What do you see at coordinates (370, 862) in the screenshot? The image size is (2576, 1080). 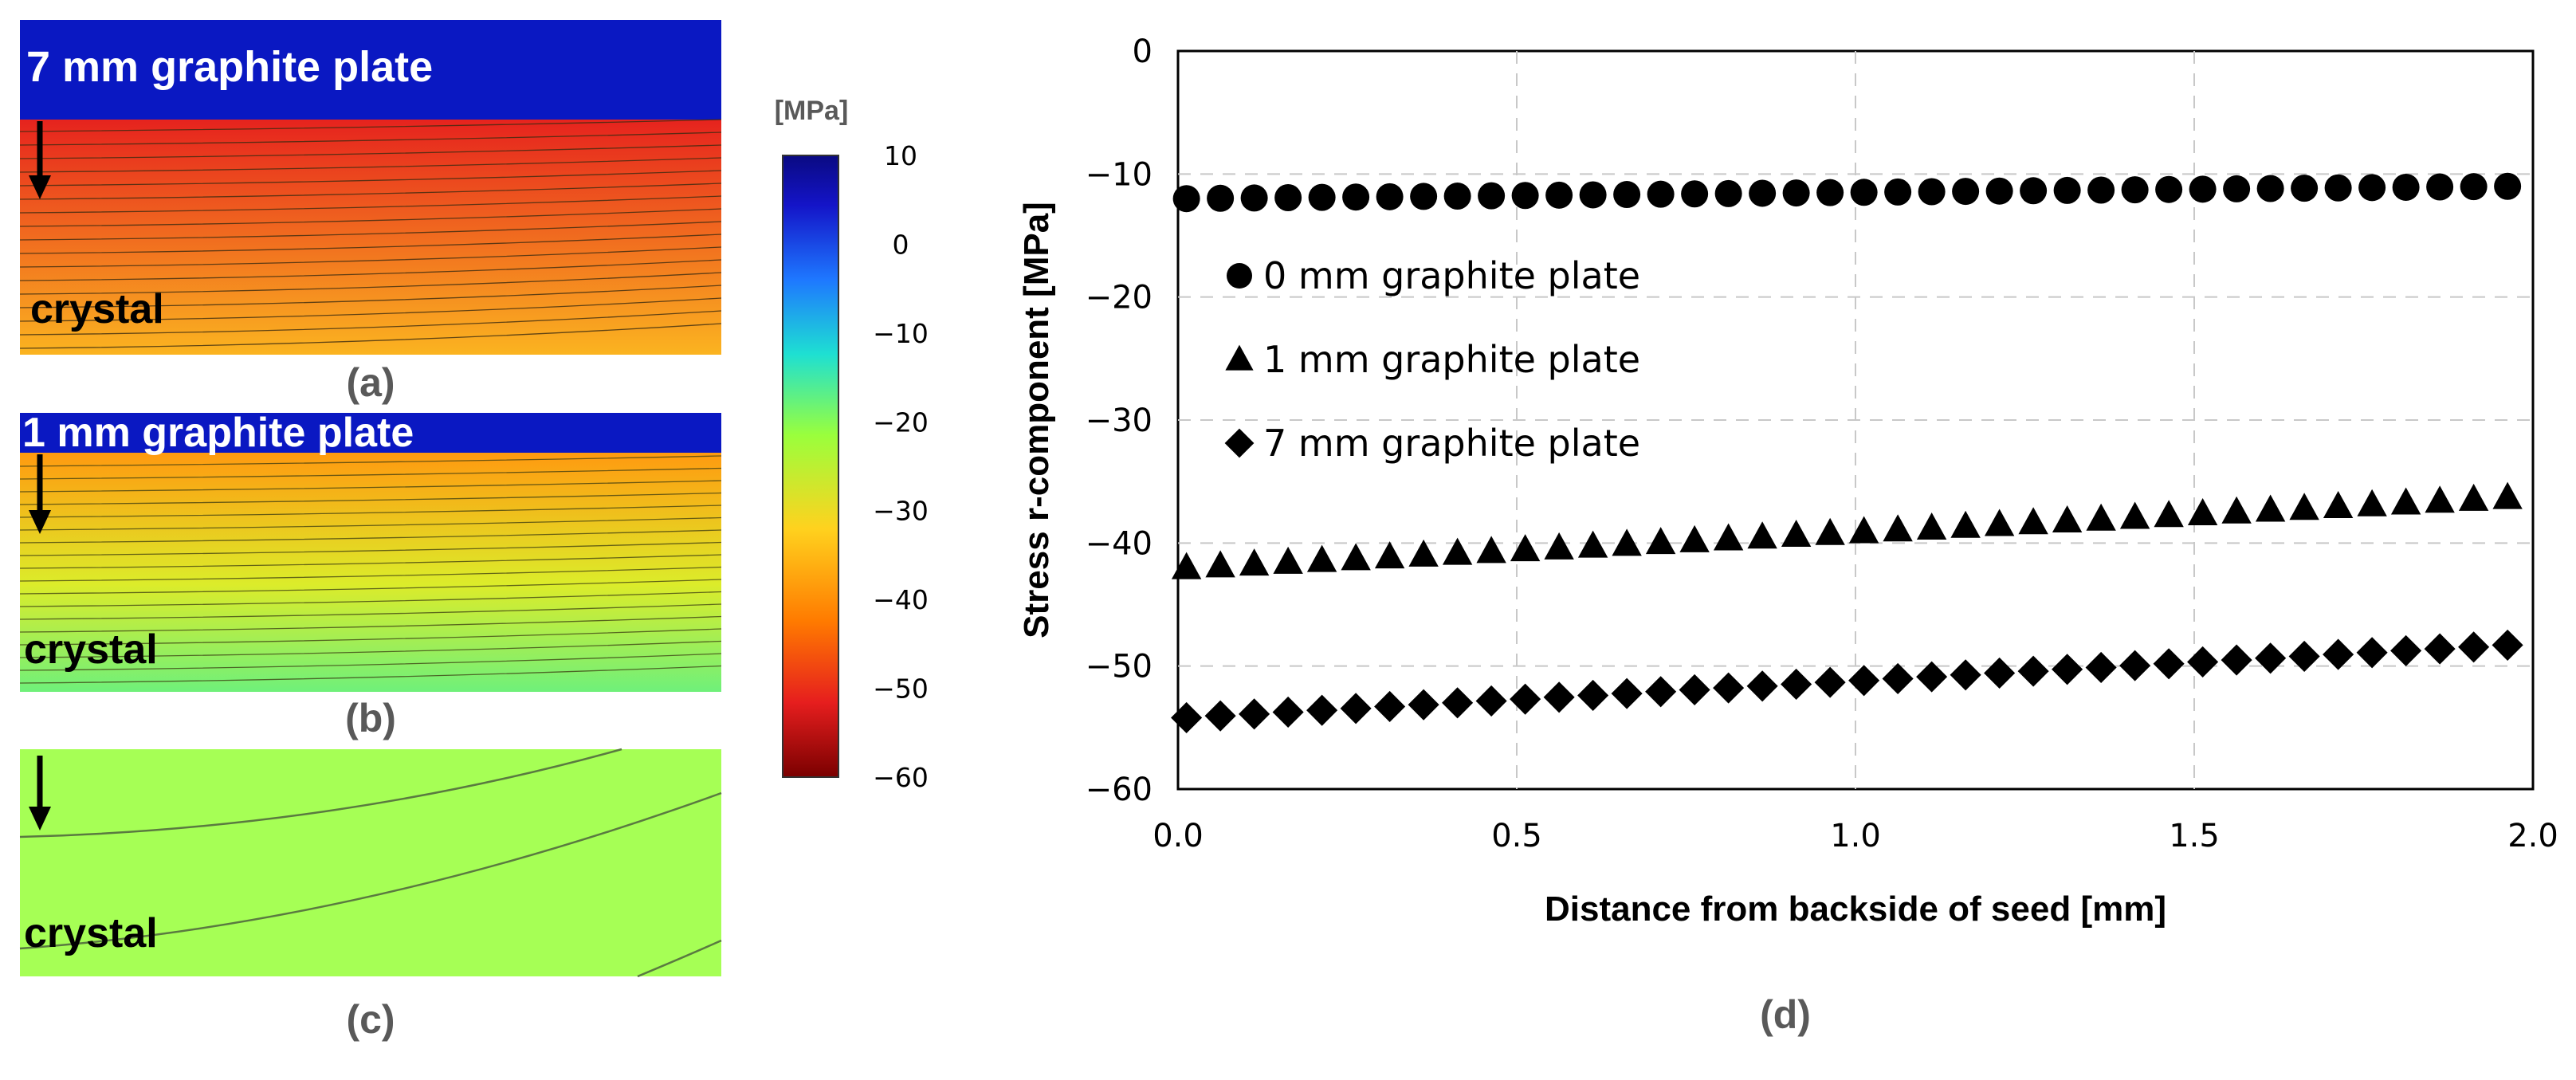 I see `panel-c-crystal-field` at bounding box center [370, 862].